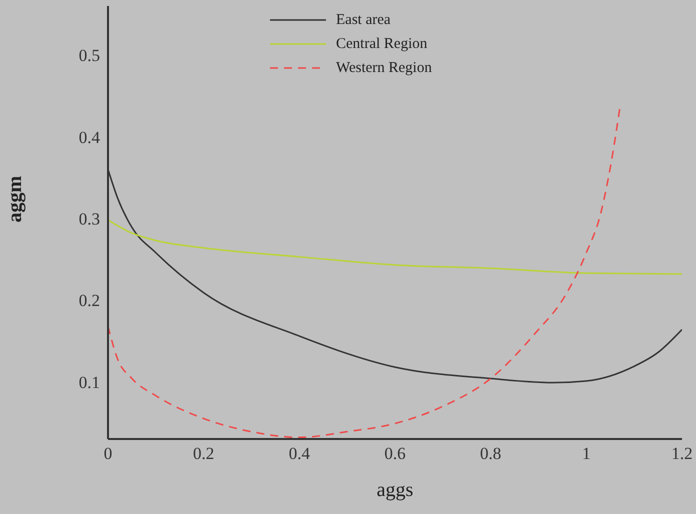 This screenshot has height=514, width=696. I want to click on x-tick-label: 0.4, so click(299, 454).